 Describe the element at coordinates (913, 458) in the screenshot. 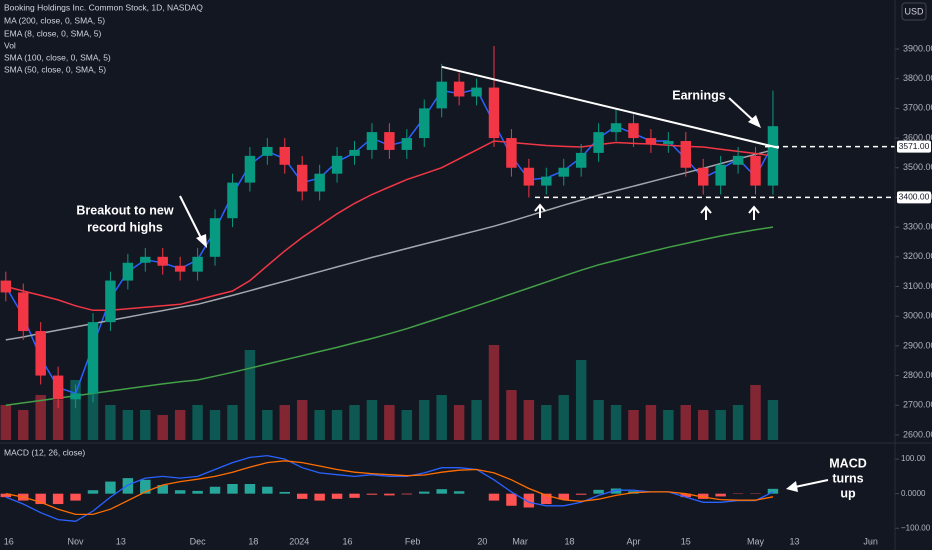

I see `y-tick-label: 100.00` at that location.